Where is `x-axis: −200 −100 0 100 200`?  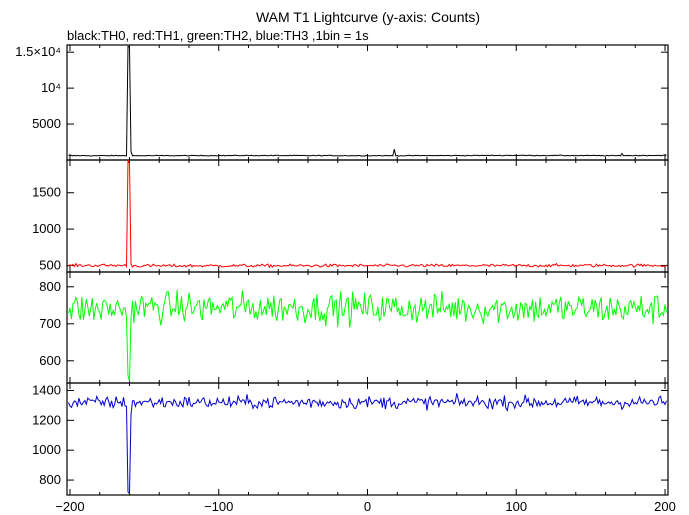 x-axis: −200 −100 0 100 200 is located at coordinates (365, 506).